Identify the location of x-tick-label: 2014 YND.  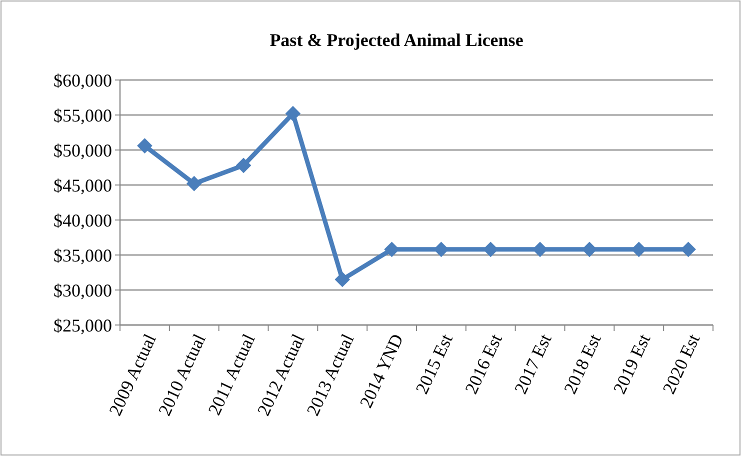
(382, 370).